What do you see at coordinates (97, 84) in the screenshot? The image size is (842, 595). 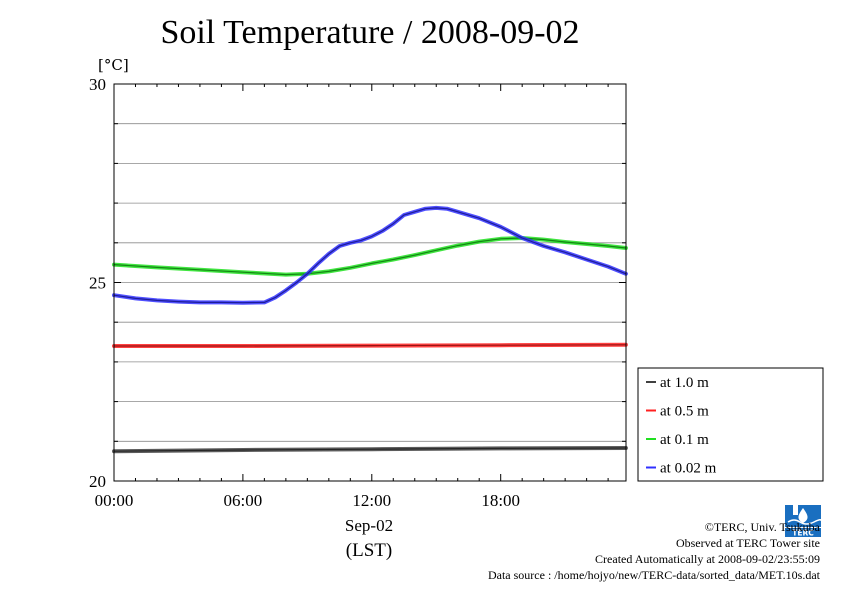 I see `y-tick-label: 30` at bounding box center [97, 84].